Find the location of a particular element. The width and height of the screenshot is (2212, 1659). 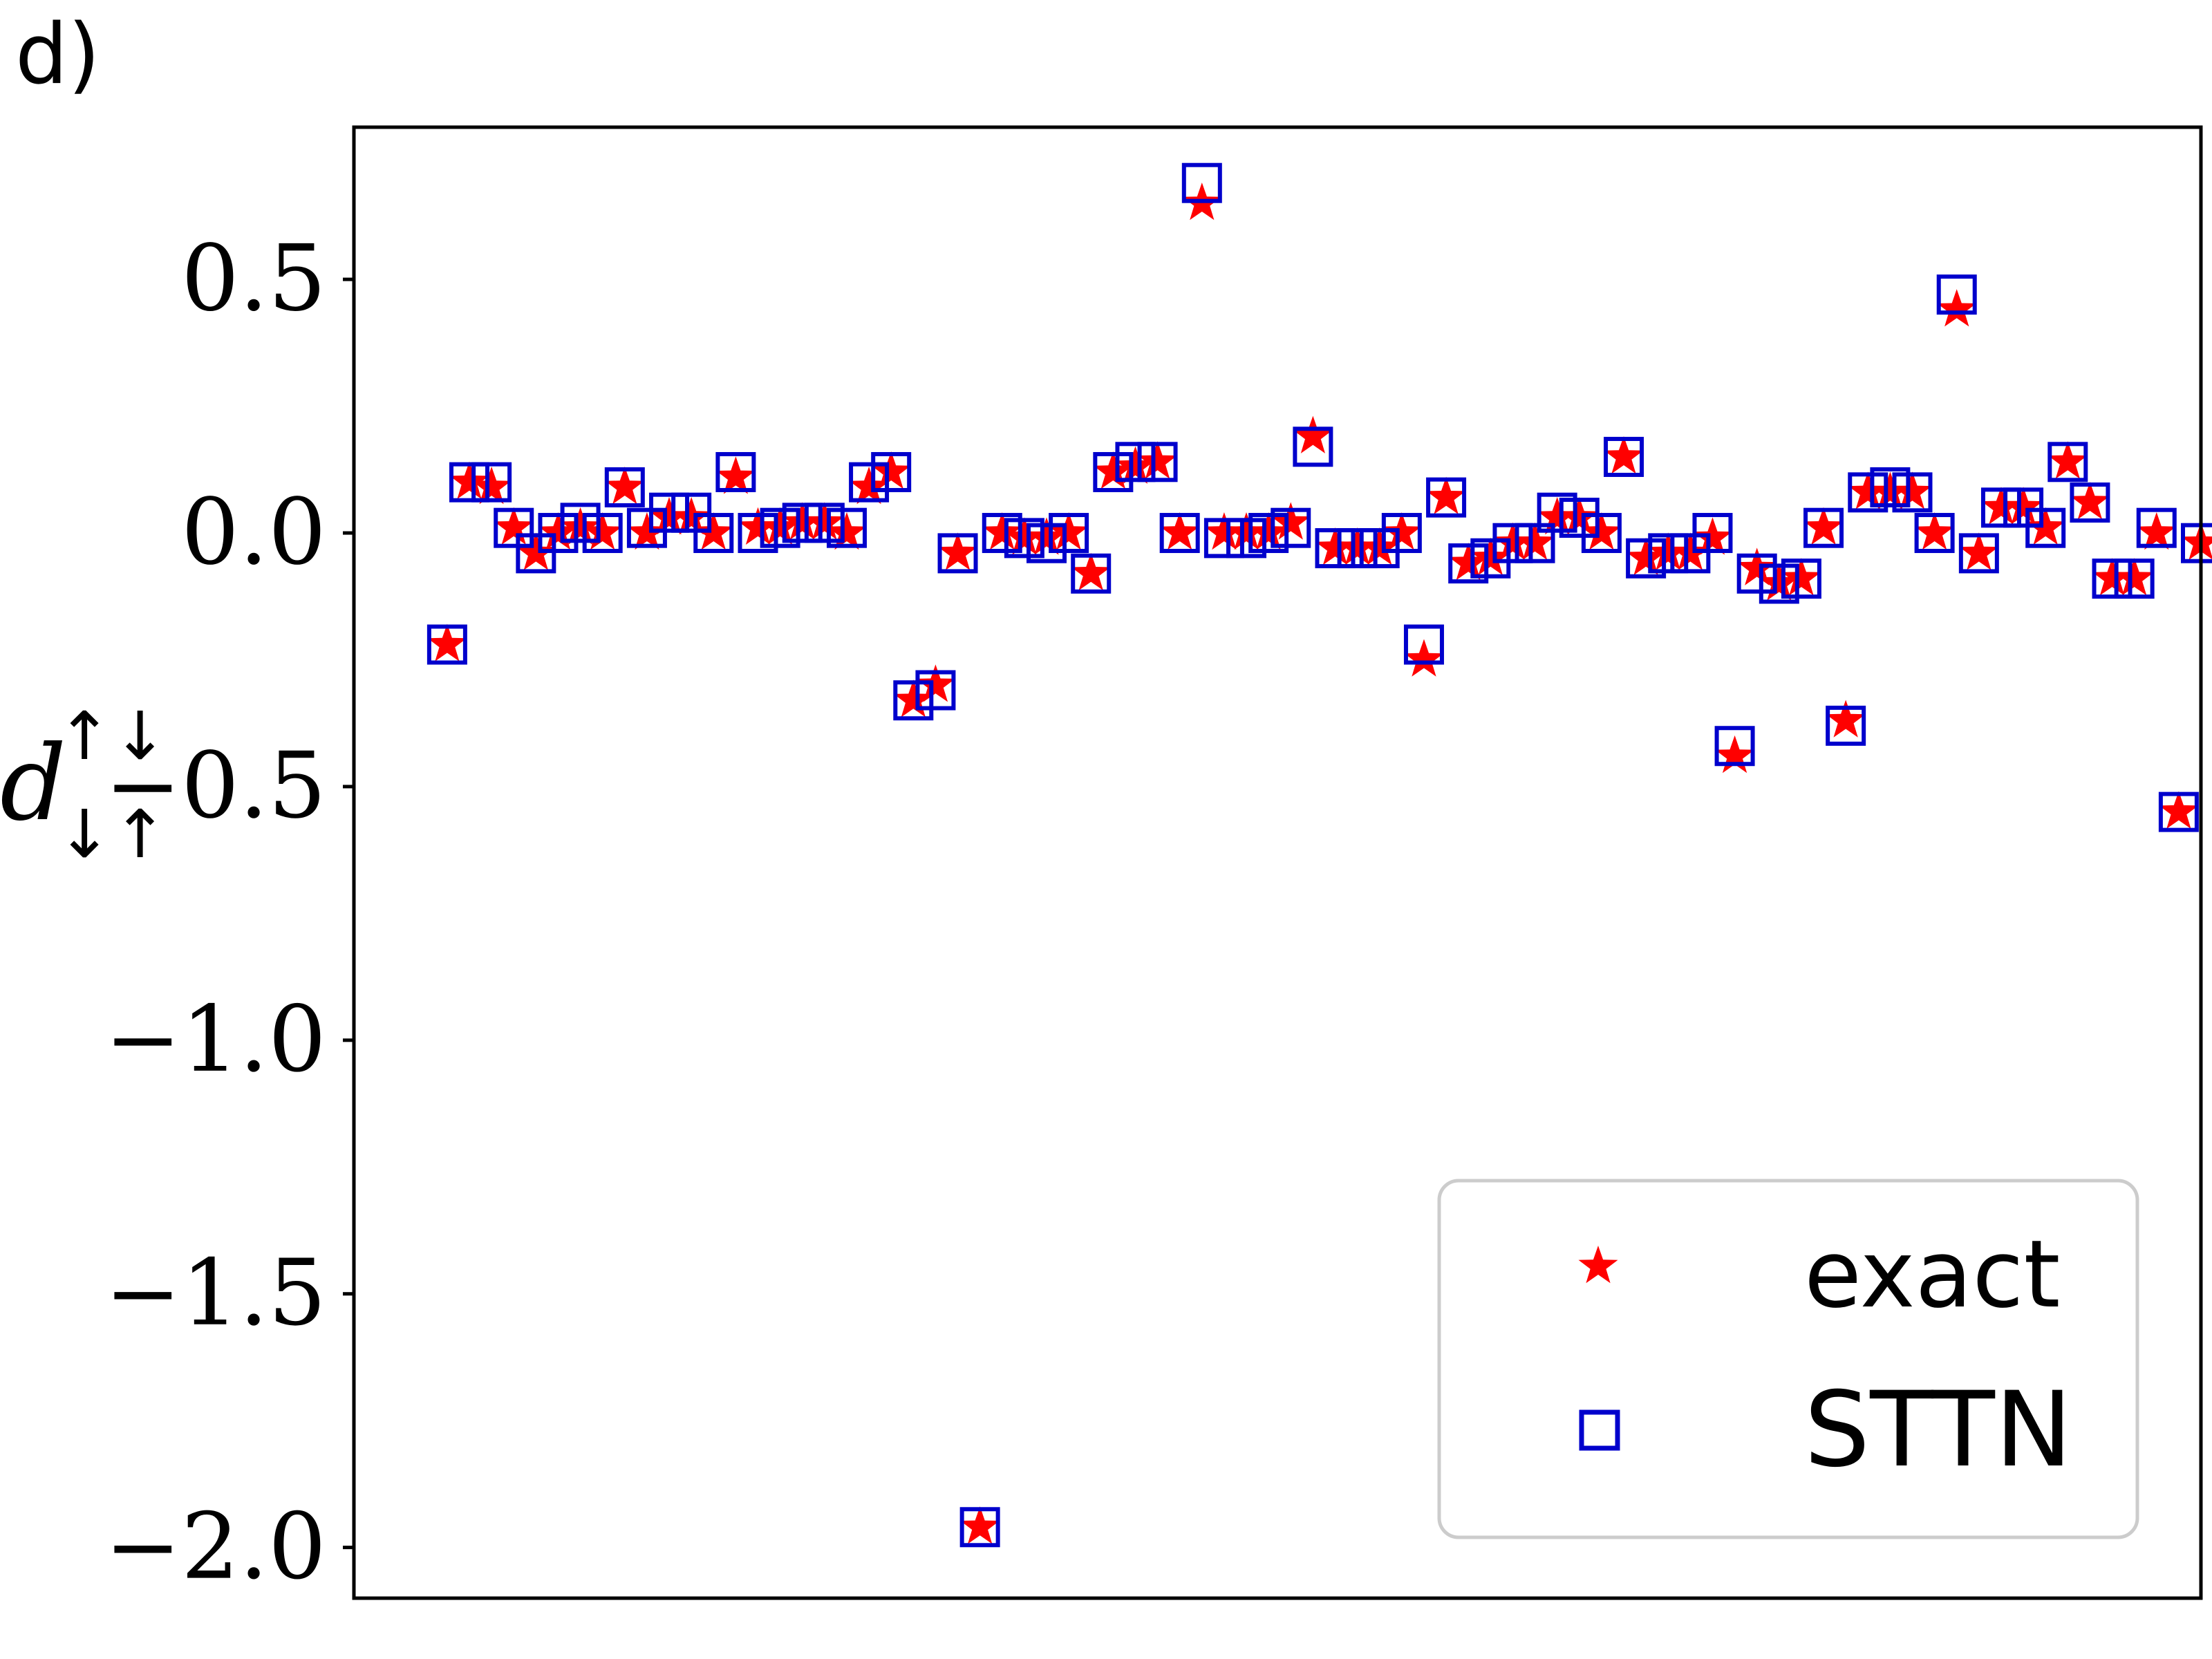

y-tick-label: −2.0 is located at coordinates (215, 1547).